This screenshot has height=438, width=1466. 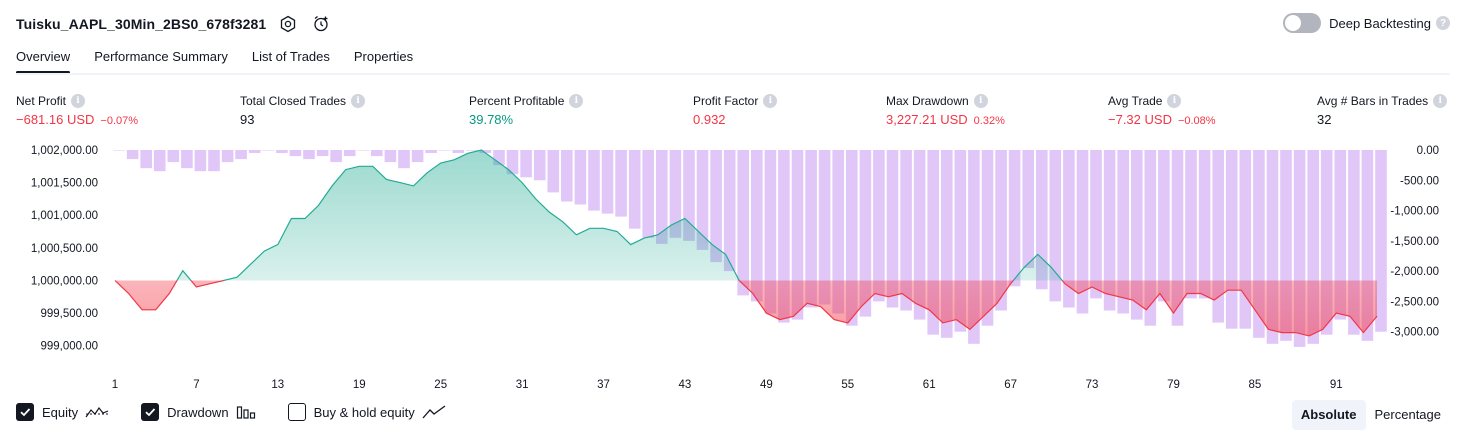 What do you see at coordinates (161, 56) in the screenshot?
I see `tab-performance-summary: Performance Summary` at bounding box center [161, 56].